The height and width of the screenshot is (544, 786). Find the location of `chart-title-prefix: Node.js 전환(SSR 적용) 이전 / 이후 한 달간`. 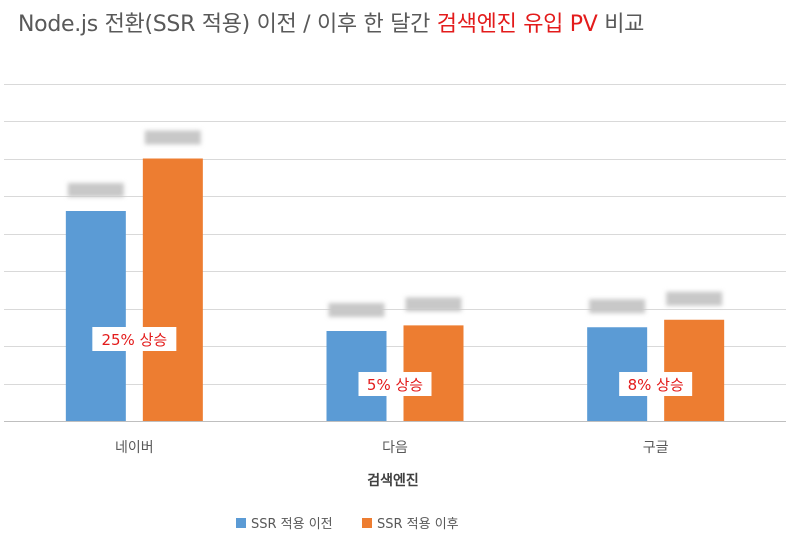

chart-title-prefix: Node.js 전환(SSR 적용) 이전 / 이후 한 달간 is located at coordinates (227, 24).